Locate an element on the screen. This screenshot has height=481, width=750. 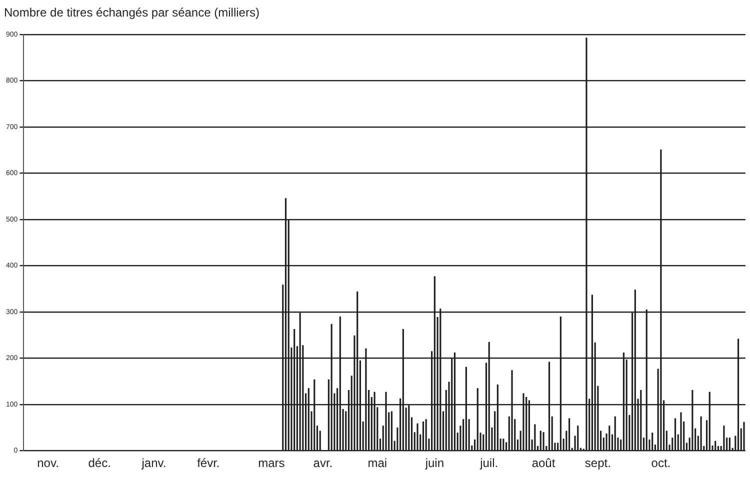
chart-title: Nombre de titres échangés par séance (milliers) is located at coordinates (132, 13).